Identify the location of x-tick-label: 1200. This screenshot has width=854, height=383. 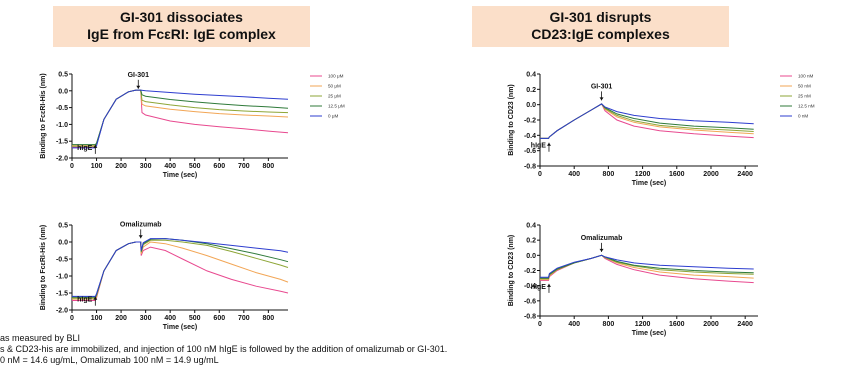
(643, 324).